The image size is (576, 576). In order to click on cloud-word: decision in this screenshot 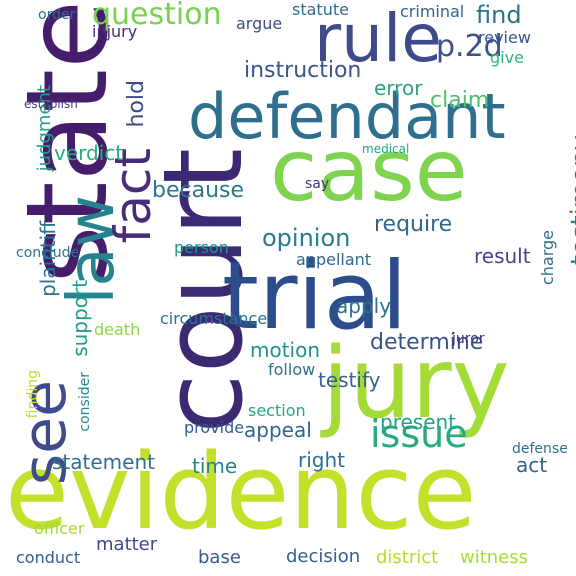, I will do `click(323, 556)`.